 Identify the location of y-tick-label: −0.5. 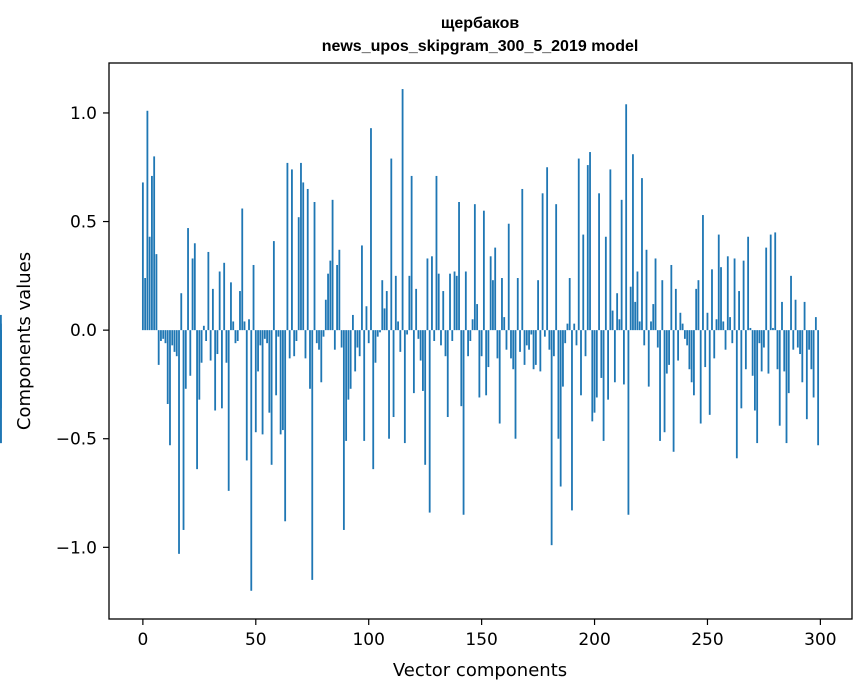
(76, 440).